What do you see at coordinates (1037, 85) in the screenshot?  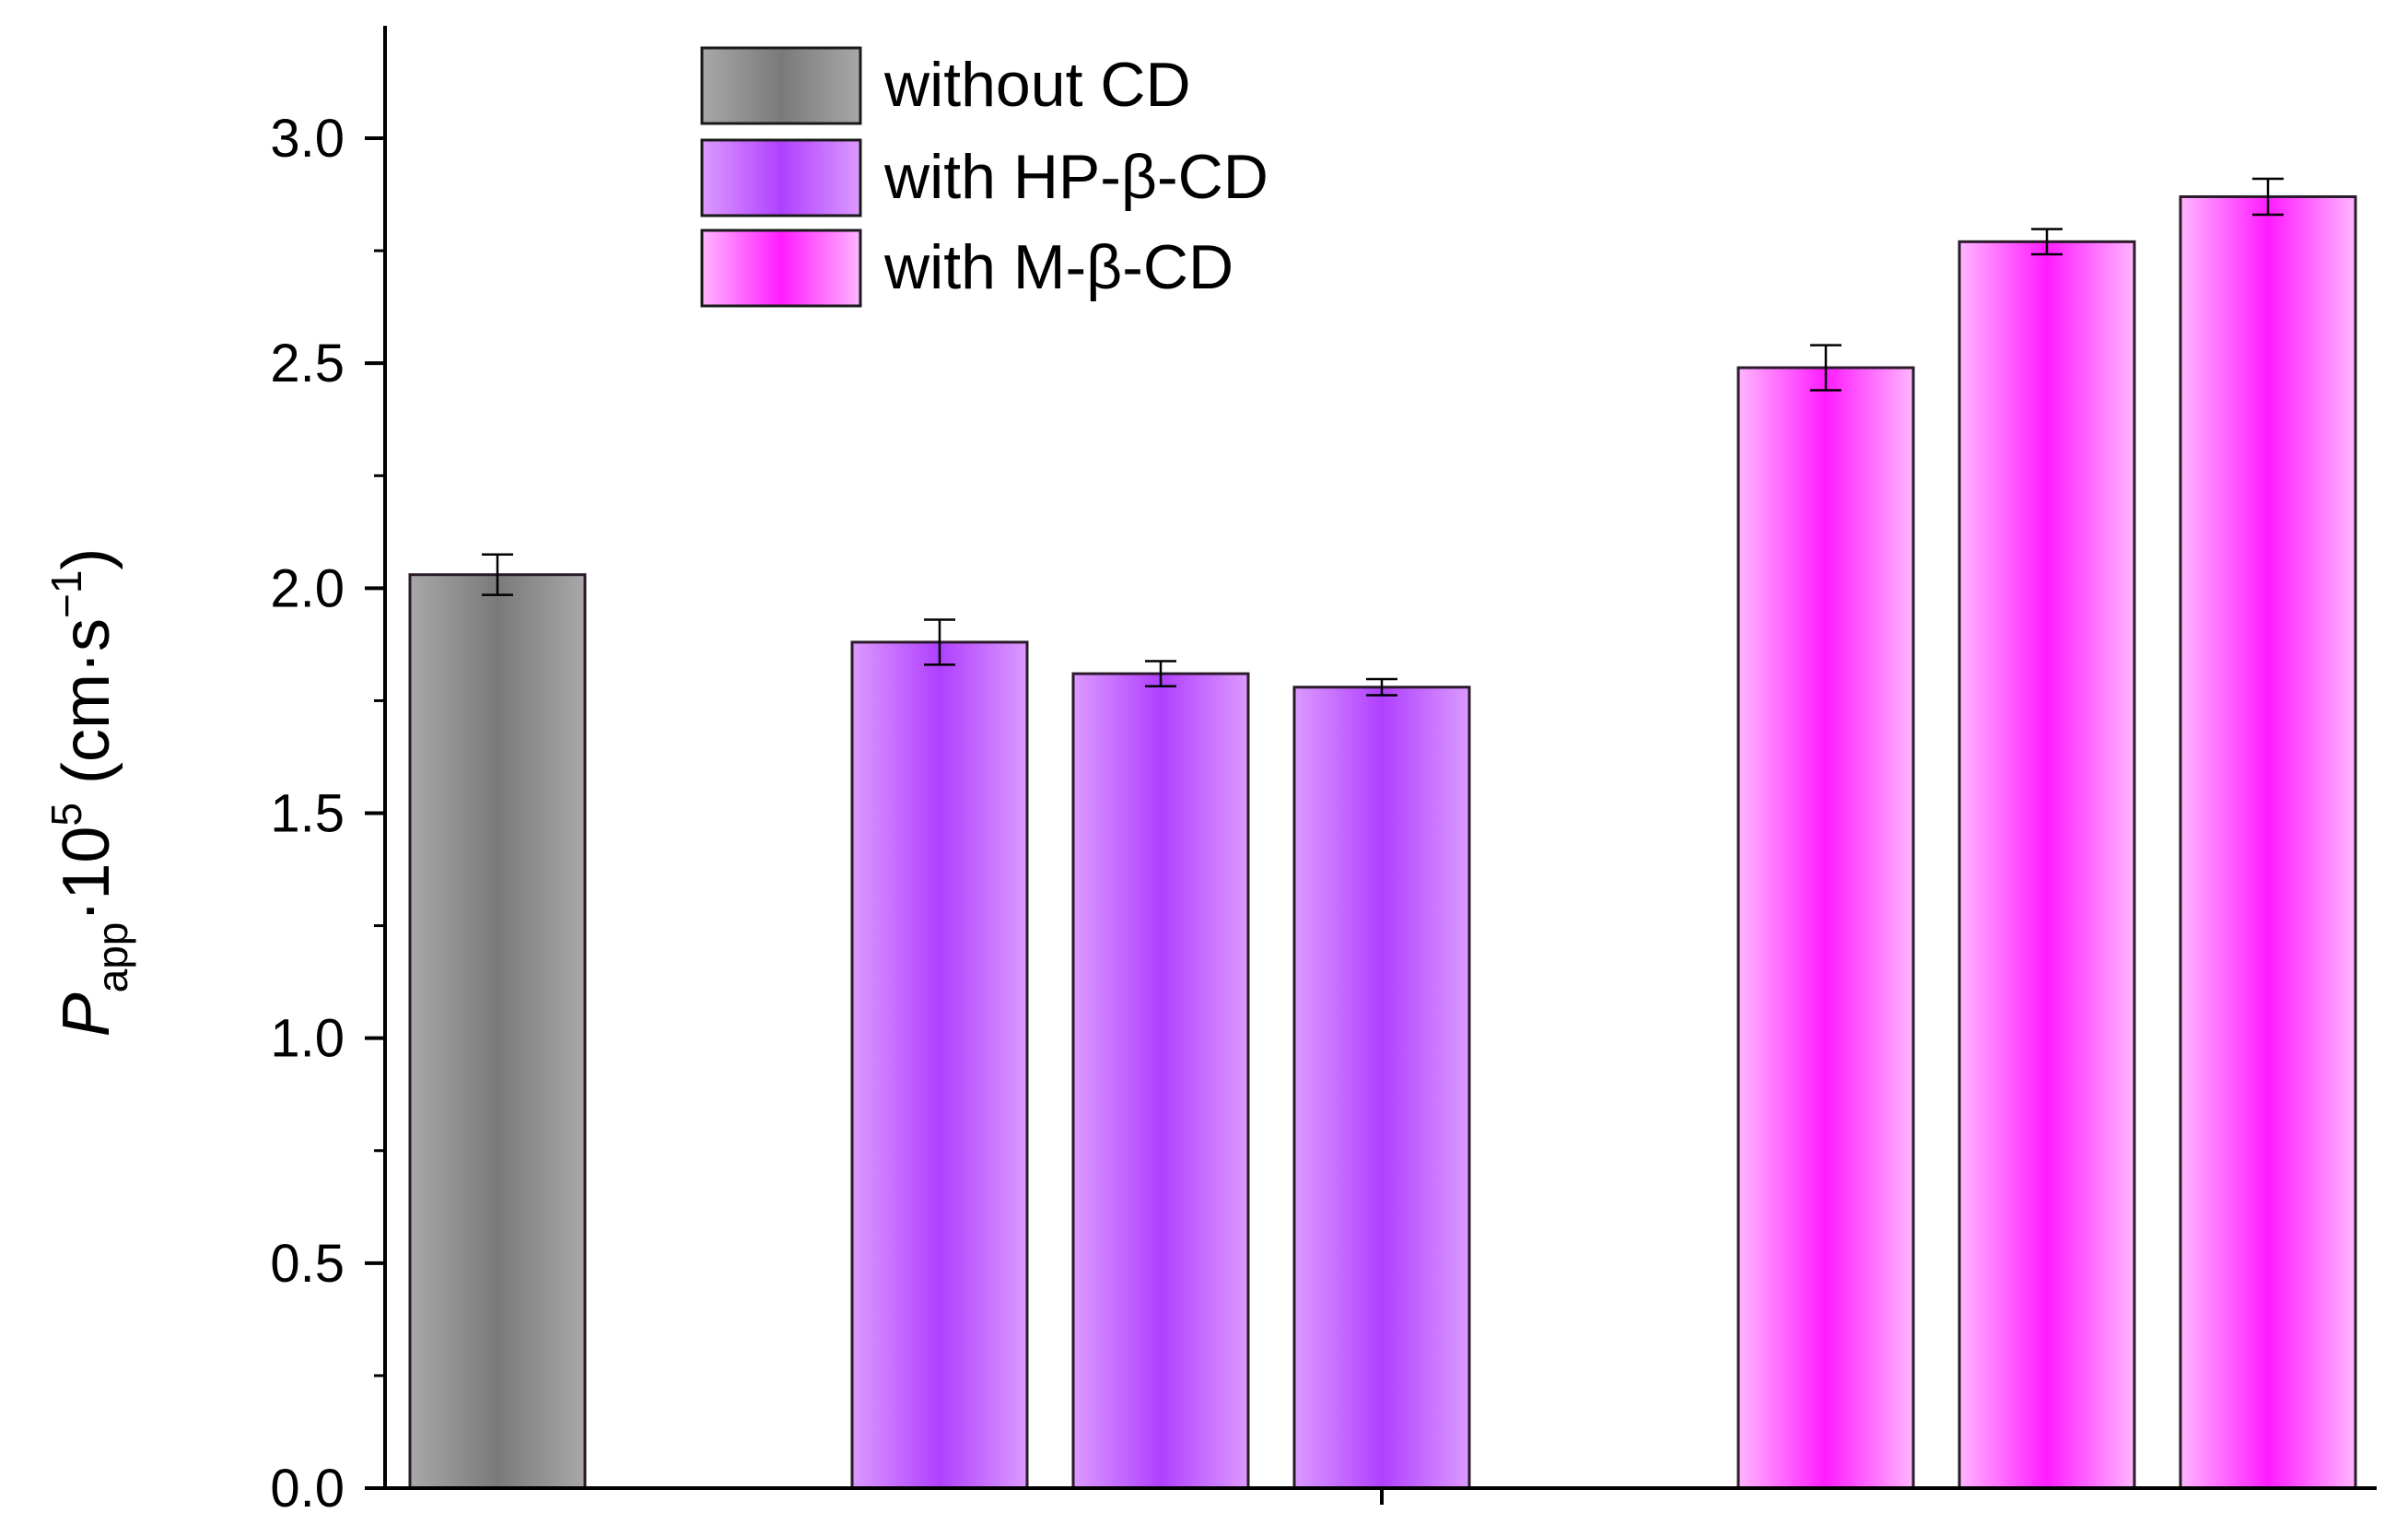 I see `legend-label-1: without CD` at bounding box center [1037, 85].